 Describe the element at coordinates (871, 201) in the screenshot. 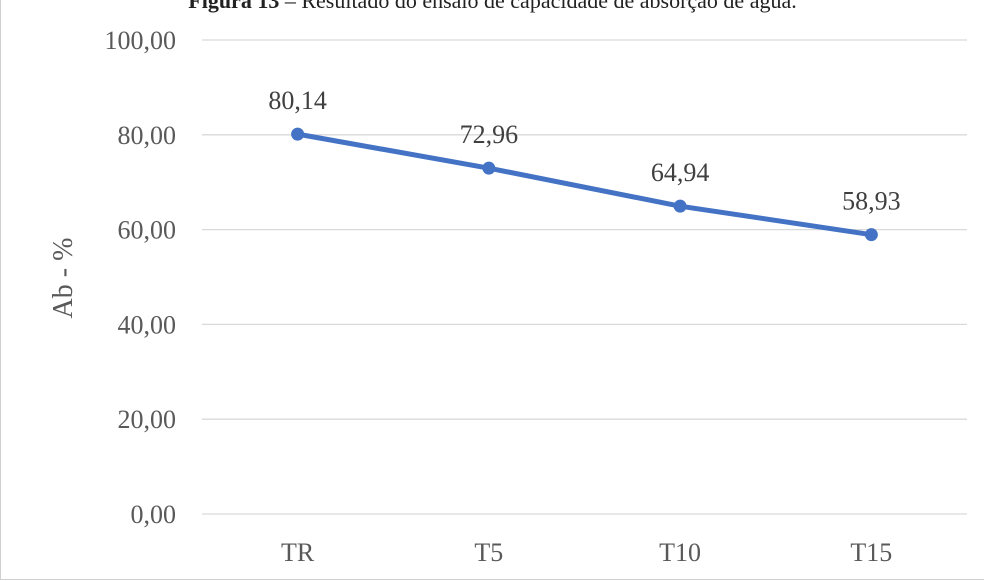

I see `data-label-3: 58,93` at that location.